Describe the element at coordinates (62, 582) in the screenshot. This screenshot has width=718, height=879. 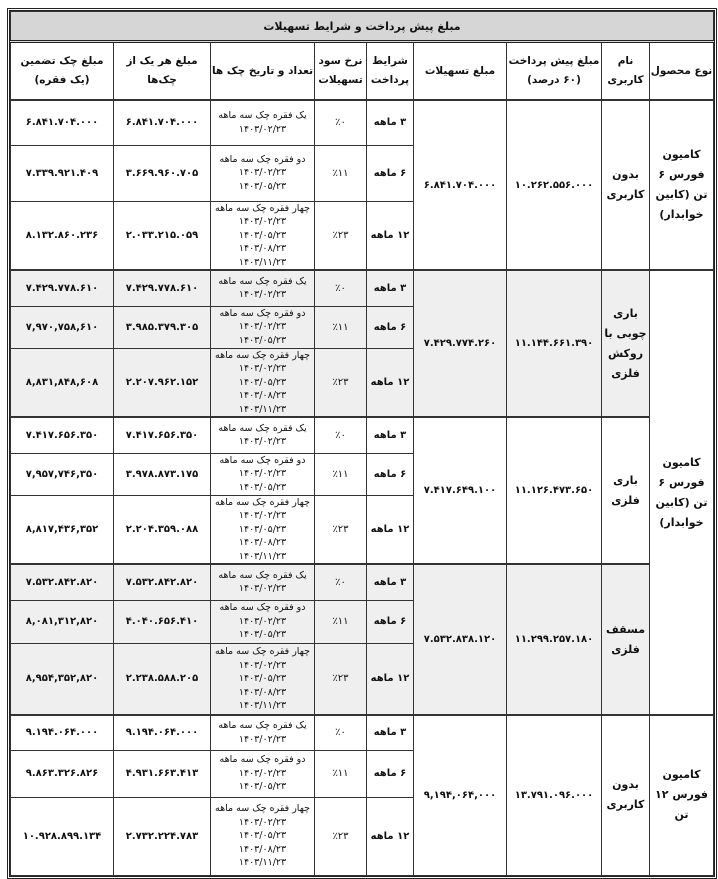
I see `guarantee-check-cell: ۷.۵۳۲.۸۴۲.۸۲۰` at that location.